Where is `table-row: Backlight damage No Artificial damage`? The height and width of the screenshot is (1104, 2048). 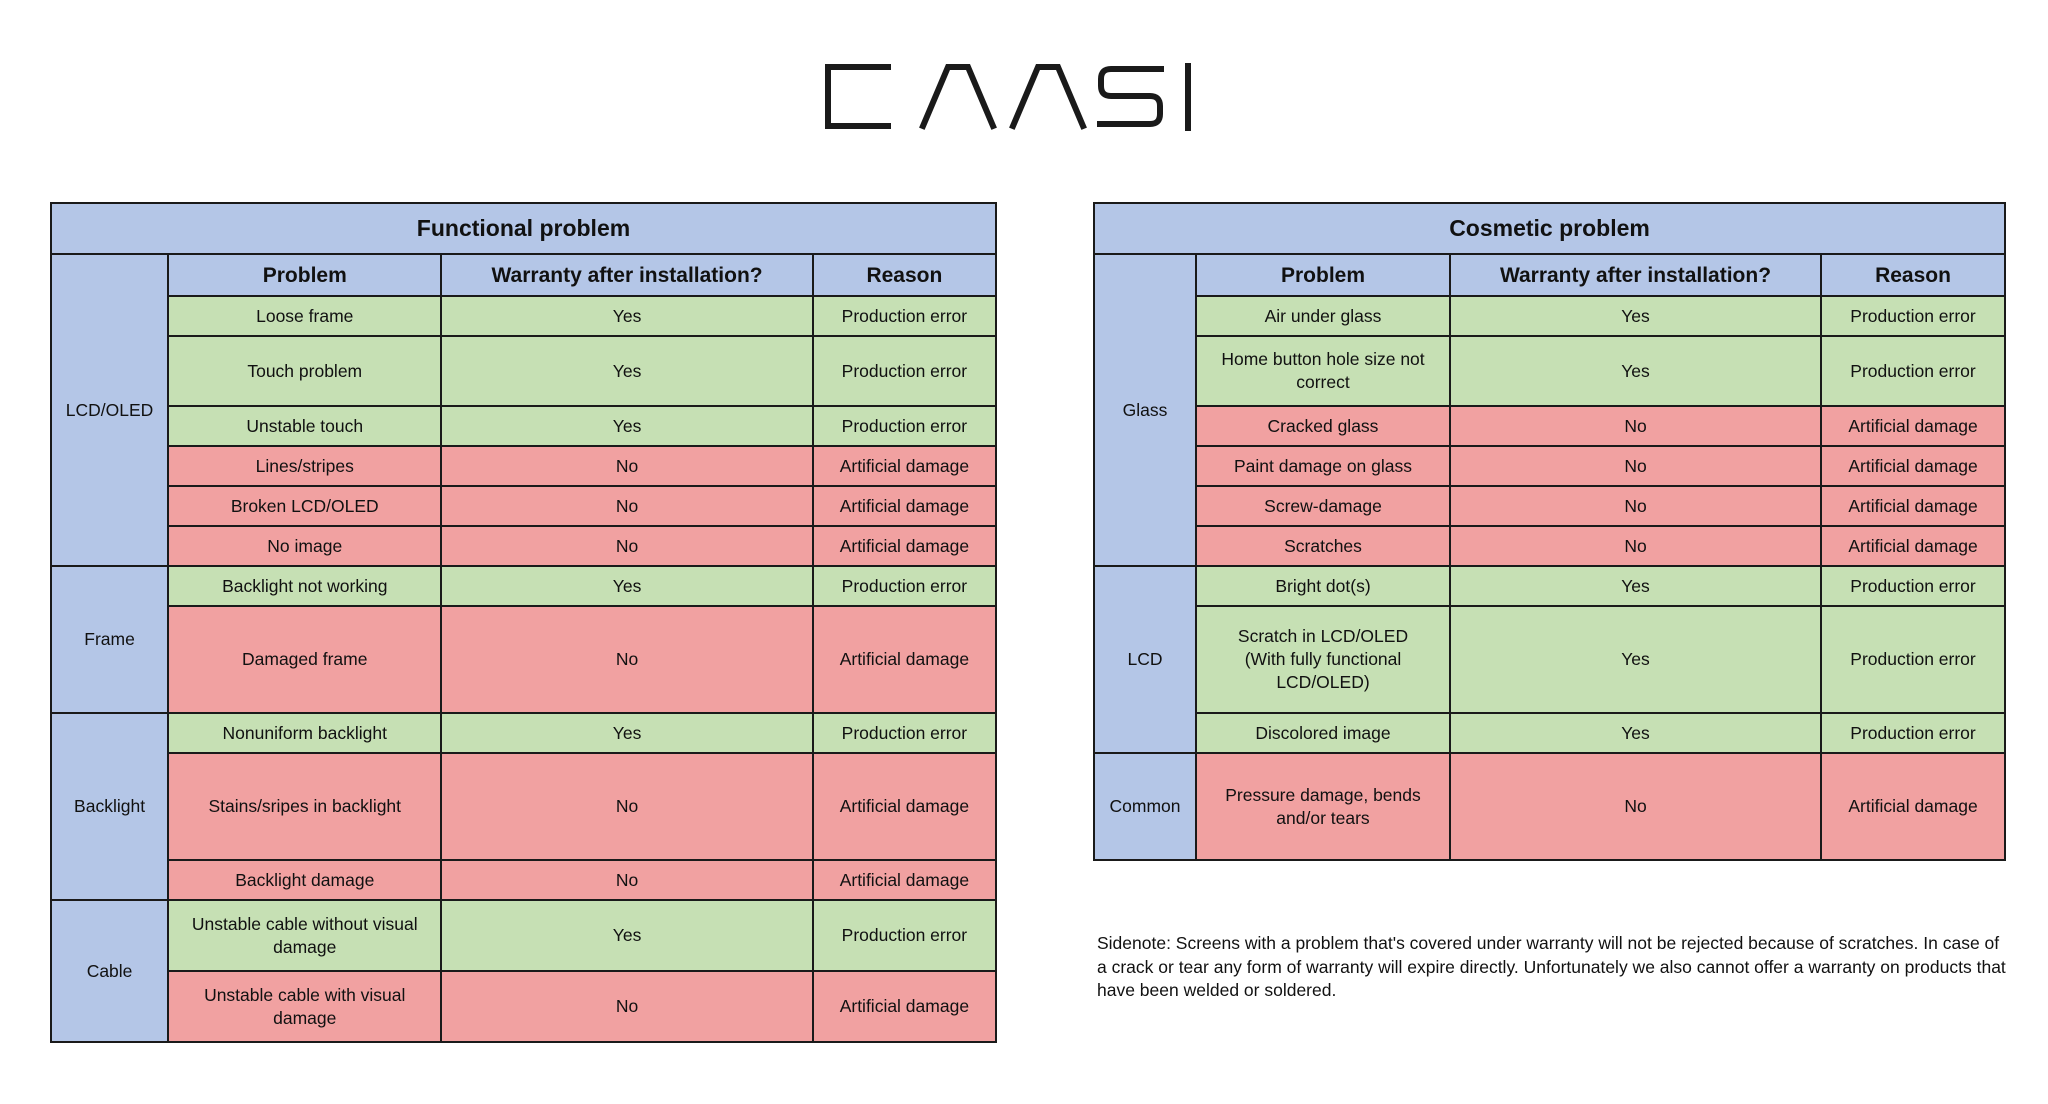
table-row: Backlight damage No Artificial damage is located at coordinates (524, 880).